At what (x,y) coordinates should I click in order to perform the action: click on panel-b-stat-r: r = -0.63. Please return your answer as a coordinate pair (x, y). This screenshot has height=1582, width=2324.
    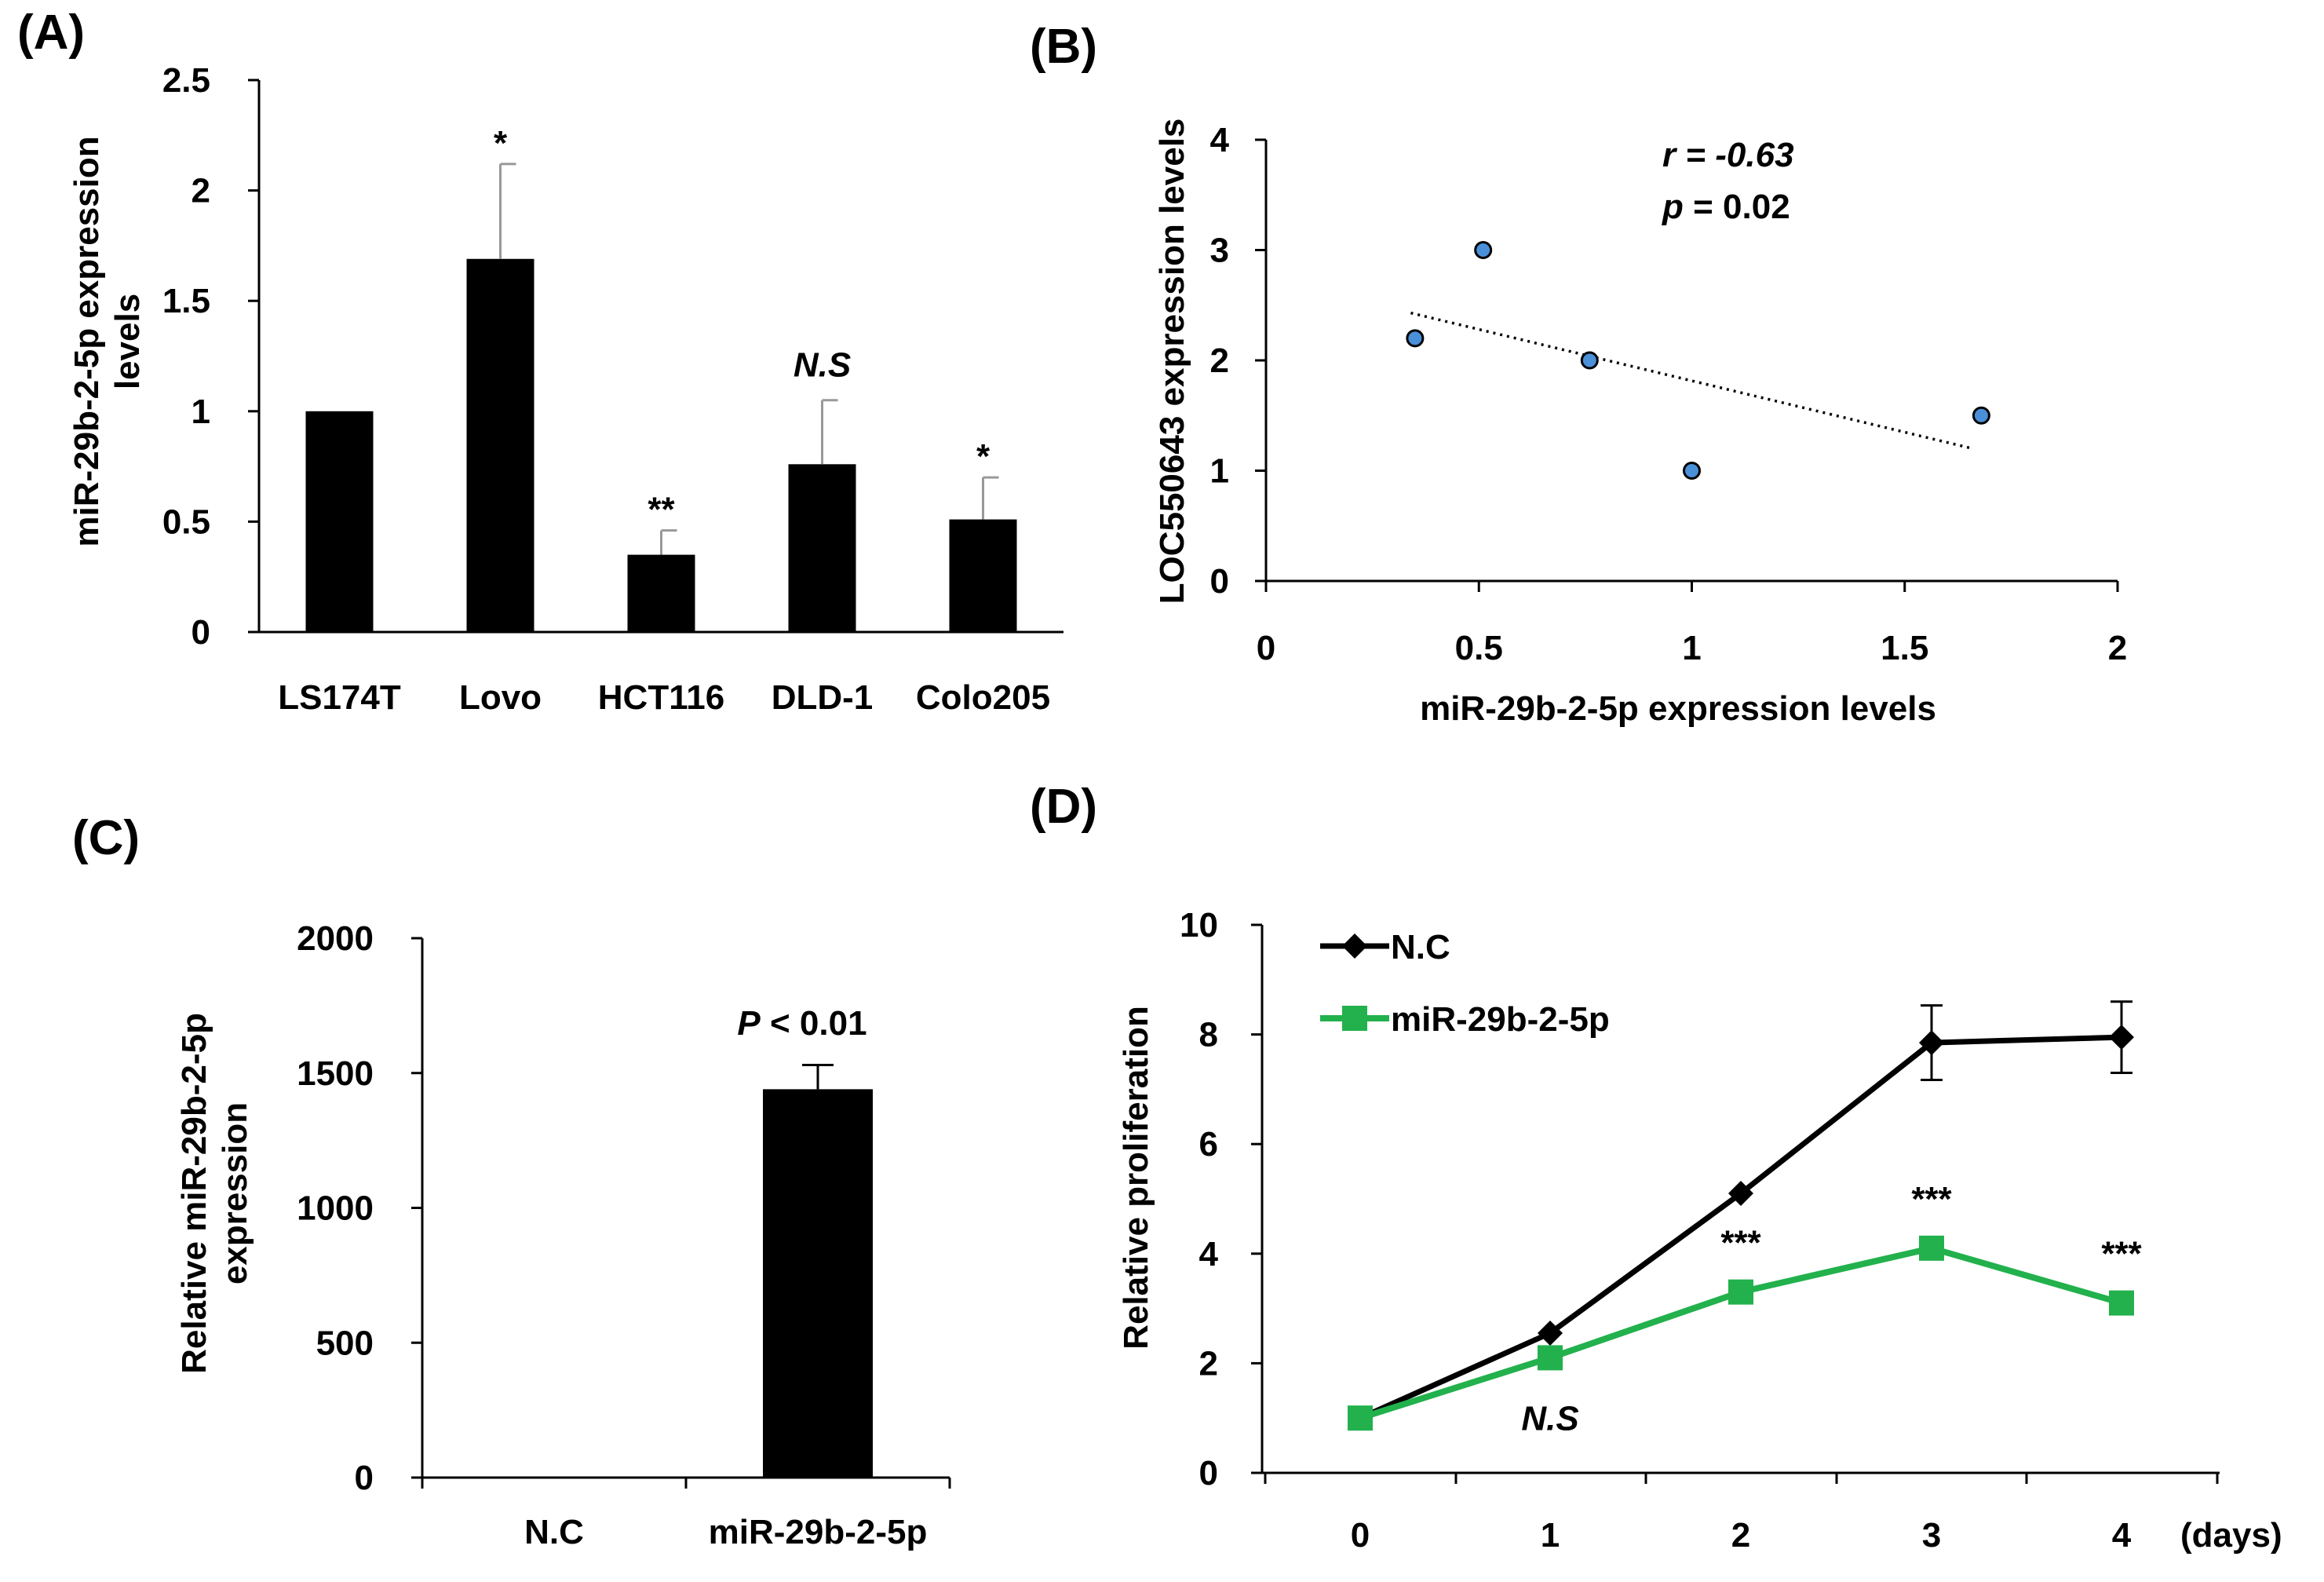
    Looking at the image, I should click on (1728, 155).